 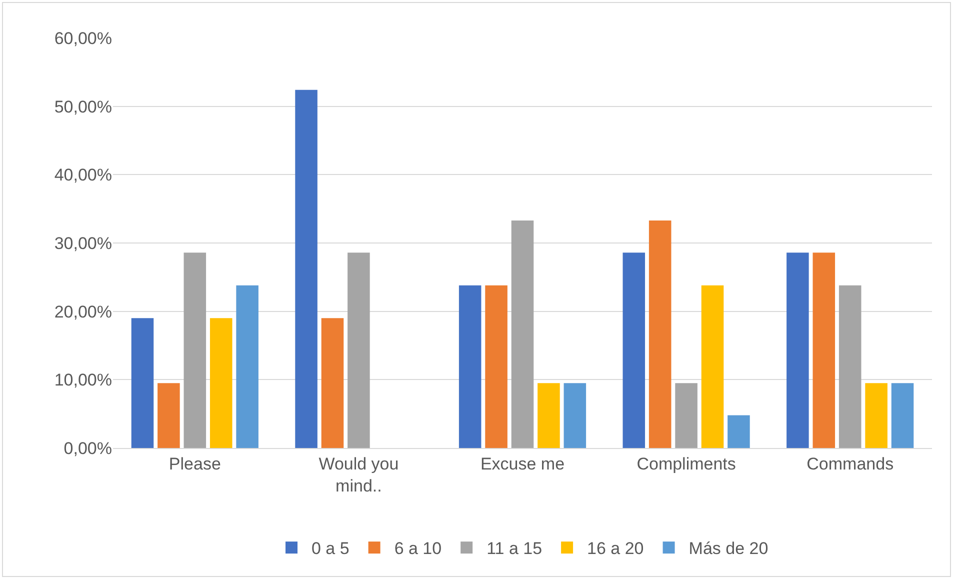 What do you see at coordinates (194, 464) in the screenshot?
I see `x-tick-label: Please` at bounding box center [194, 464].